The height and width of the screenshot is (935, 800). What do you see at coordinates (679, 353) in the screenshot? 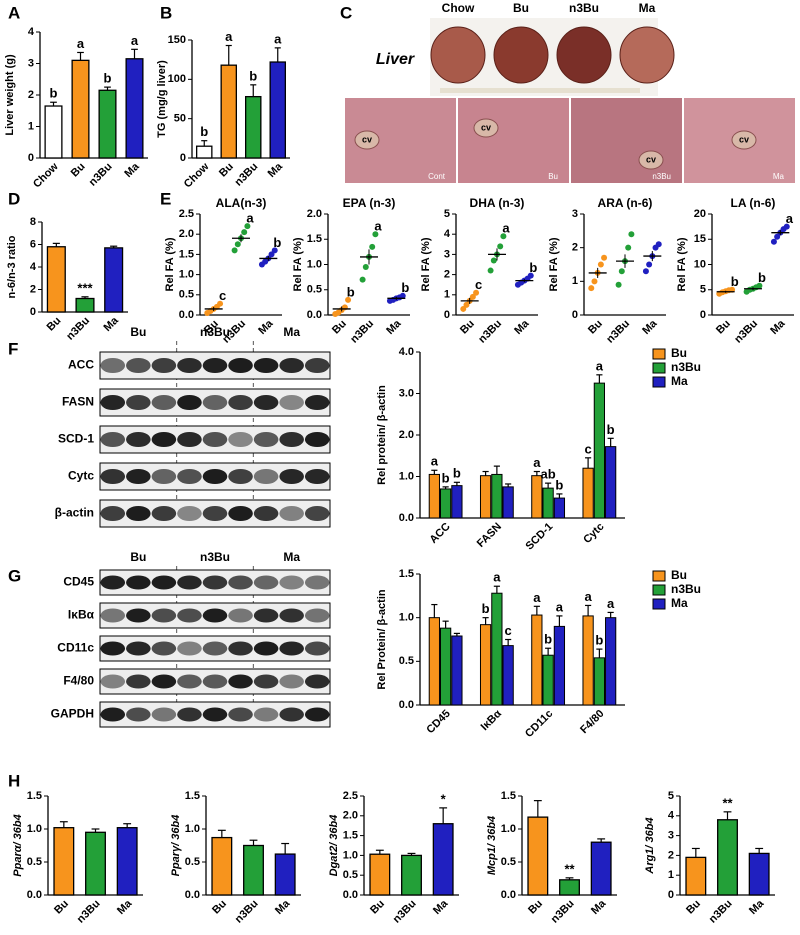
I see `legend-label: Bu` at bounding box center [679, 353].